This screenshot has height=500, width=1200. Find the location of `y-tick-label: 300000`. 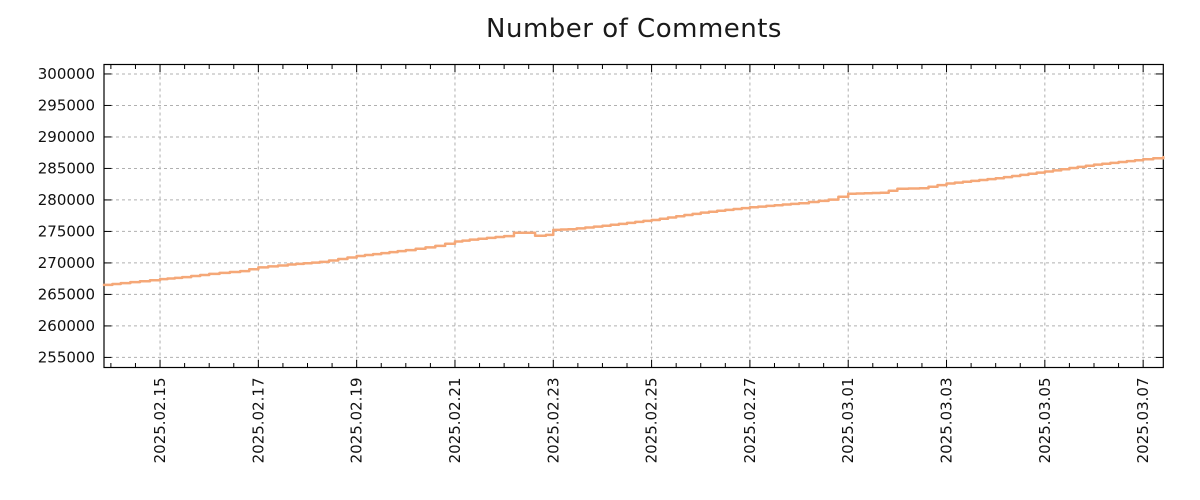

y-tick-label: 300000 is located at coordinates (66, 74).